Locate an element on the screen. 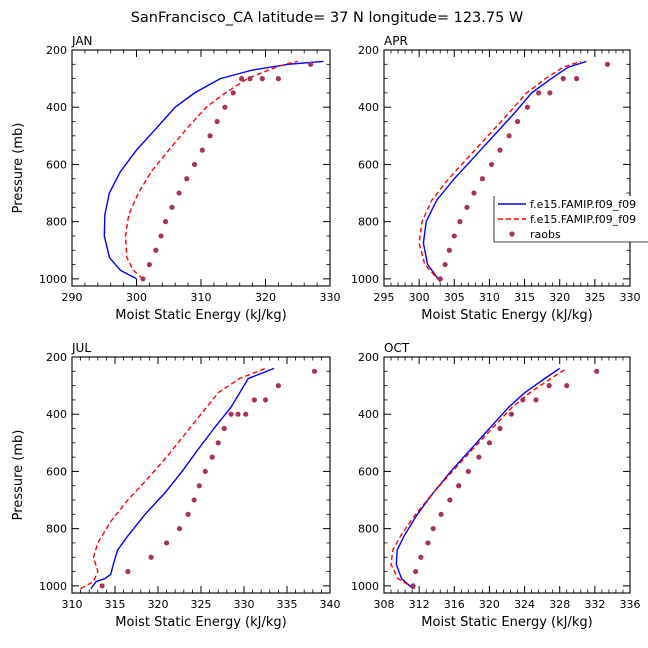 The width and height of the screenshot is (648, 648). x-tick-label: 290 is located at coordinates (72, 297).